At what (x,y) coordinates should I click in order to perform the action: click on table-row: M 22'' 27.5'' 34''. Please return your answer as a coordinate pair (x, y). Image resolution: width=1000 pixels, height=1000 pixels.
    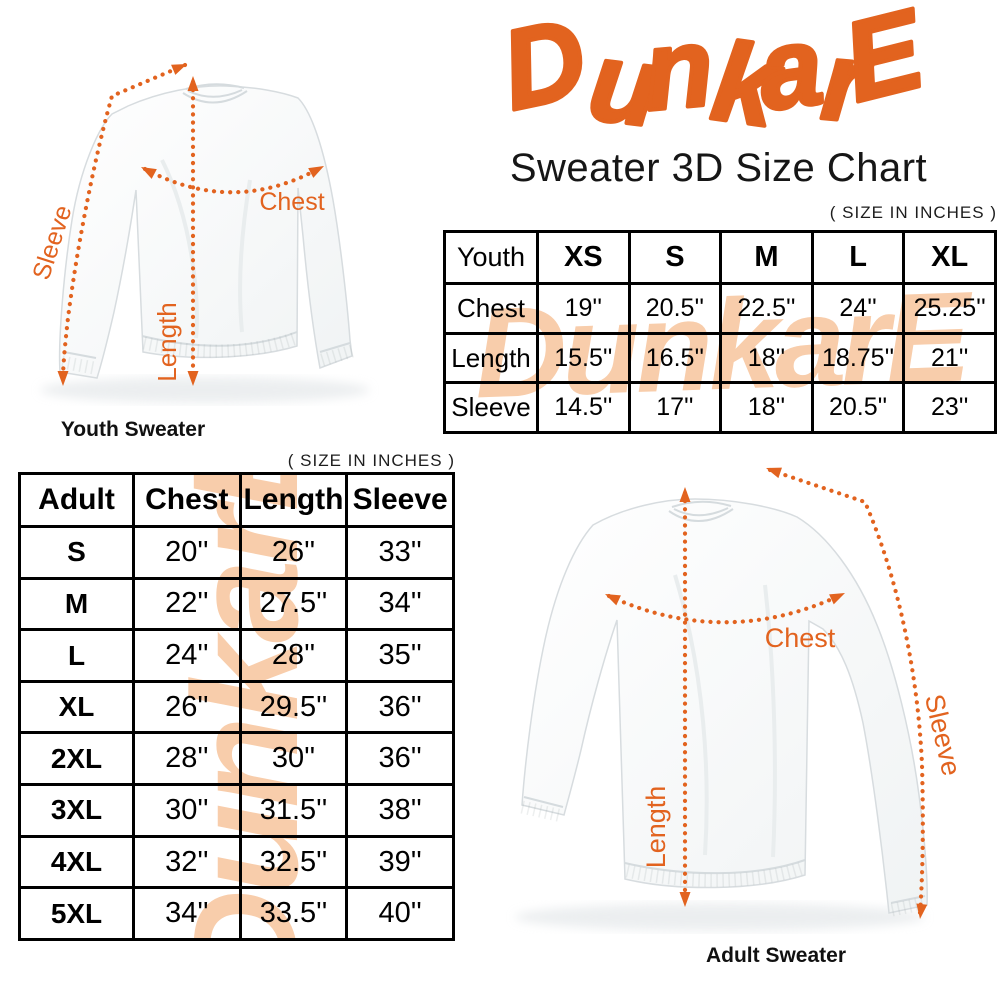
    Looking at the image, I should click on (236, 604).